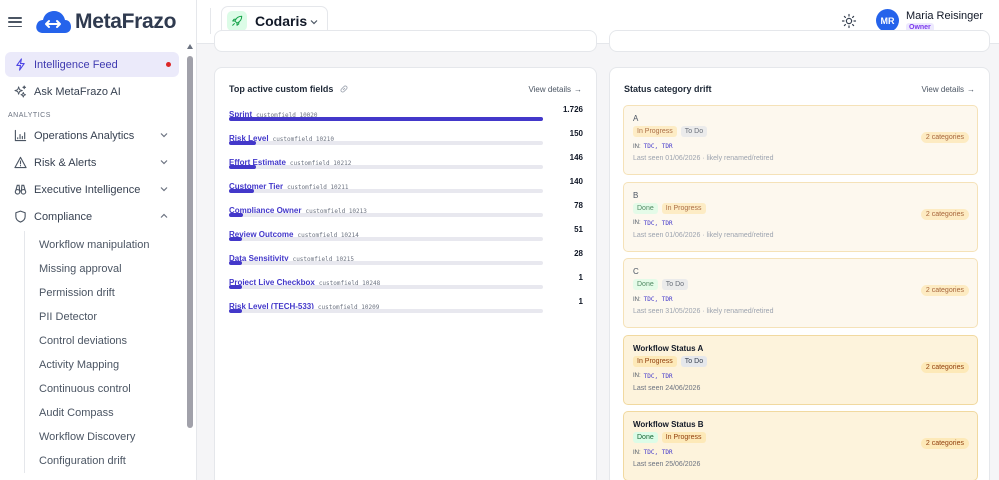  I want to click on custom-field-row: Project Live Checkbox customfield_10248 1, so click(406, 284).